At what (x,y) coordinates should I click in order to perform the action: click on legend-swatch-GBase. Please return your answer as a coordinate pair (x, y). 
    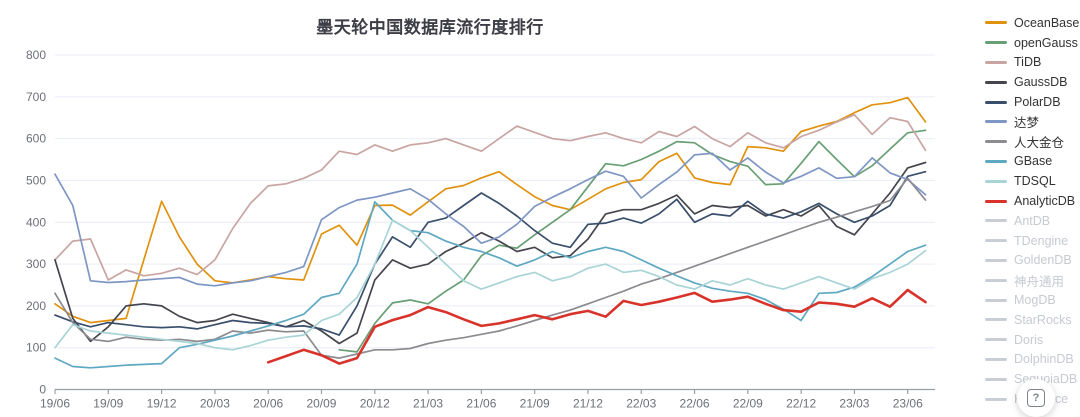
    Looking at the image, I should click on (996, 161).